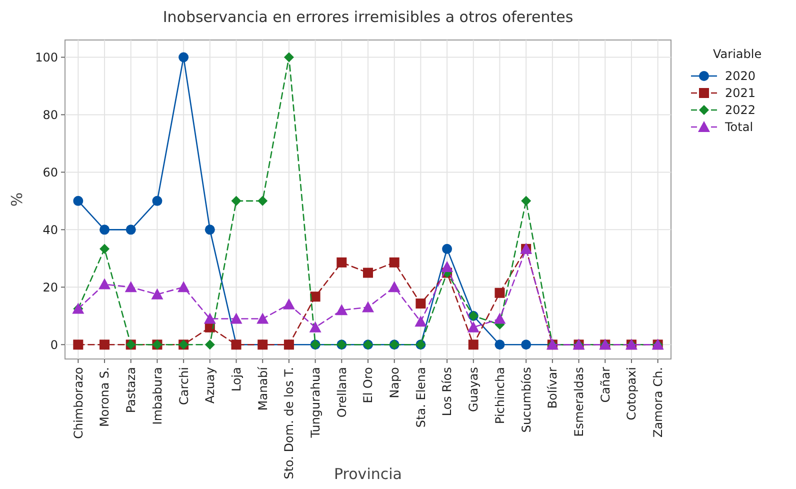  I want to click on x-tick-label: Morona S., so click(105, 397).